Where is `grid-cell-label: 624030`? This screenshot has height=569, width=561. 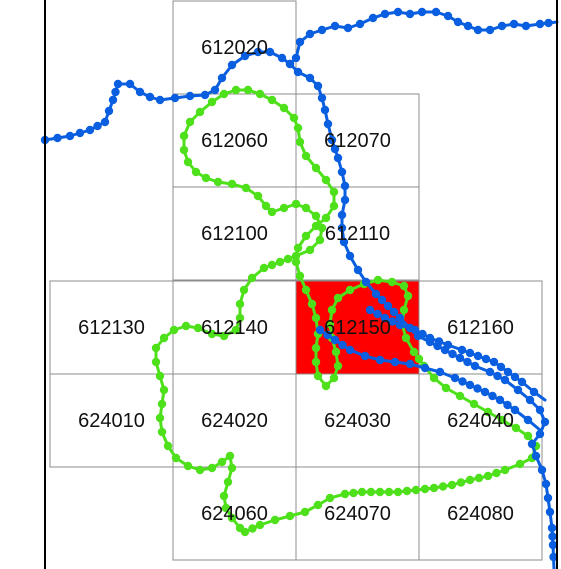
grid-cell-label: 624030 is located at coordinates (357, 421).